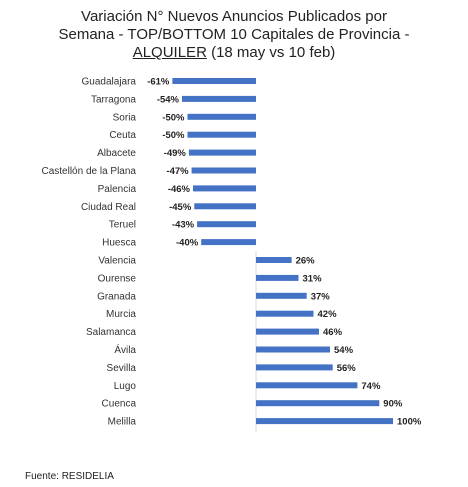 This screenshot has height=487, width=468. I want to click on category-label-9: Huesca, so click(119, 243).